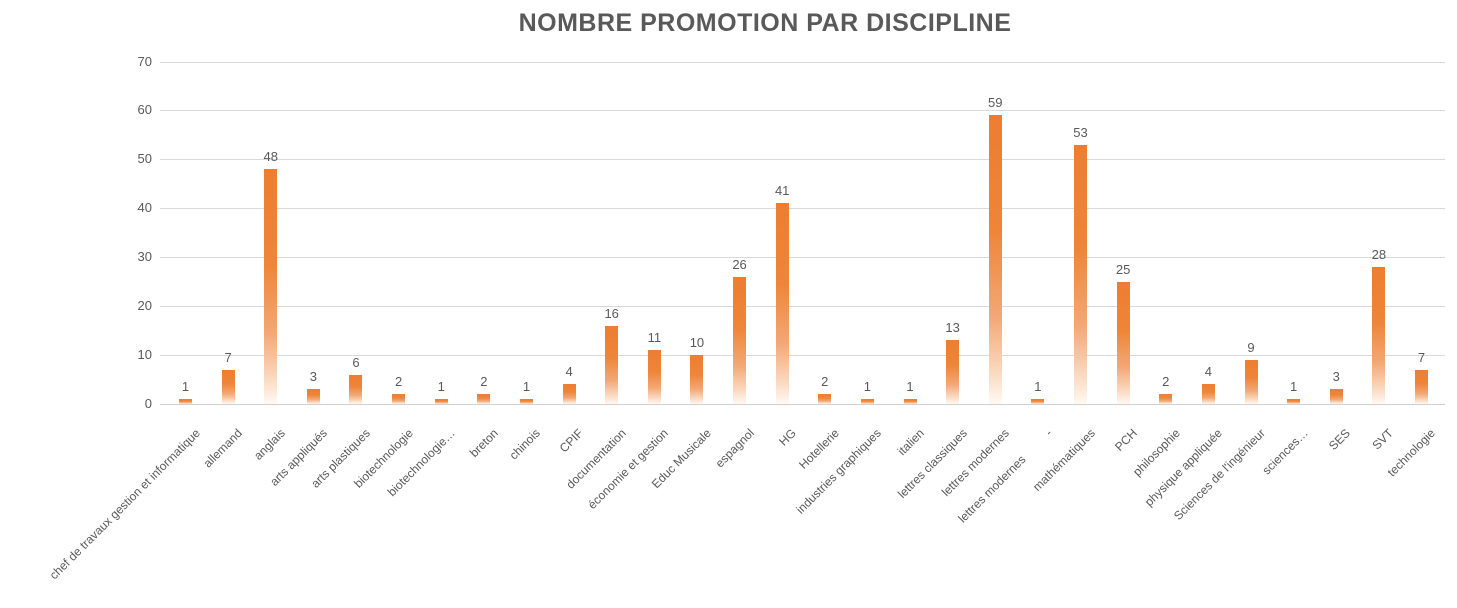 Image resolution: width=1457 pixels, height=608 pixels. What do you see at coordinates (144, 110) in the screenshot?
I see `y-axis-tick-label-60: 60` at bounding box center [144, 110].